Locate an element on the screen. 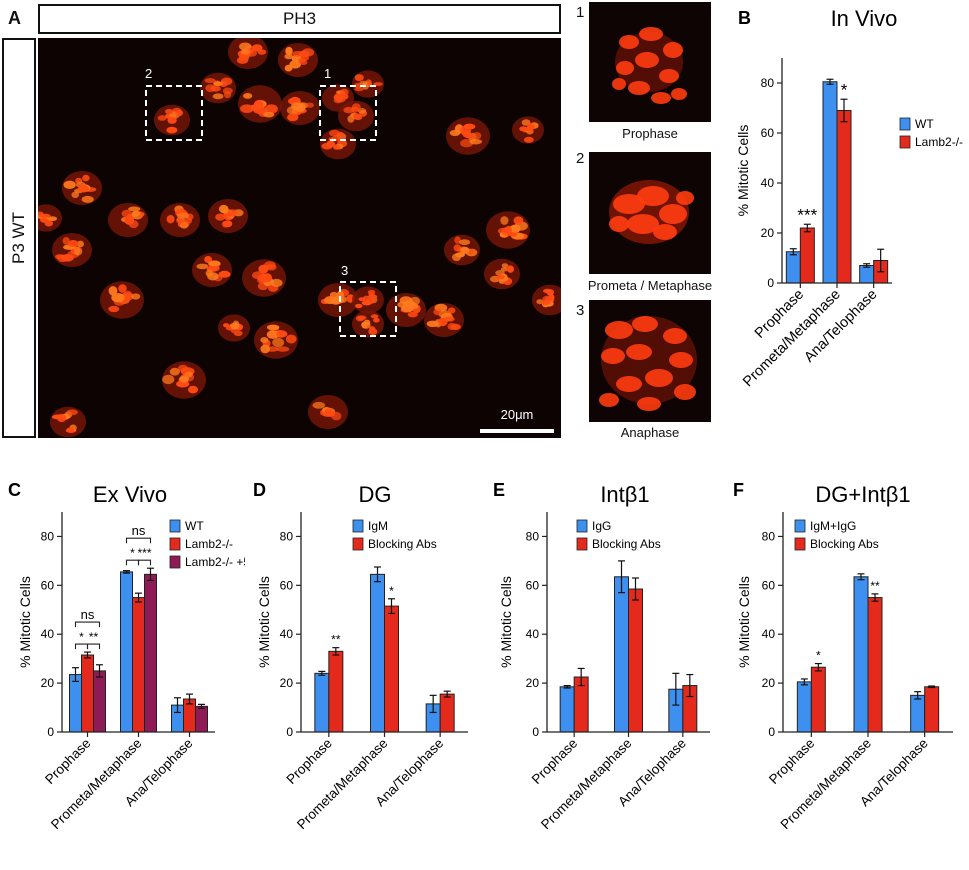  scale-bar-label: 20μm is located at coordinates (517, 414).